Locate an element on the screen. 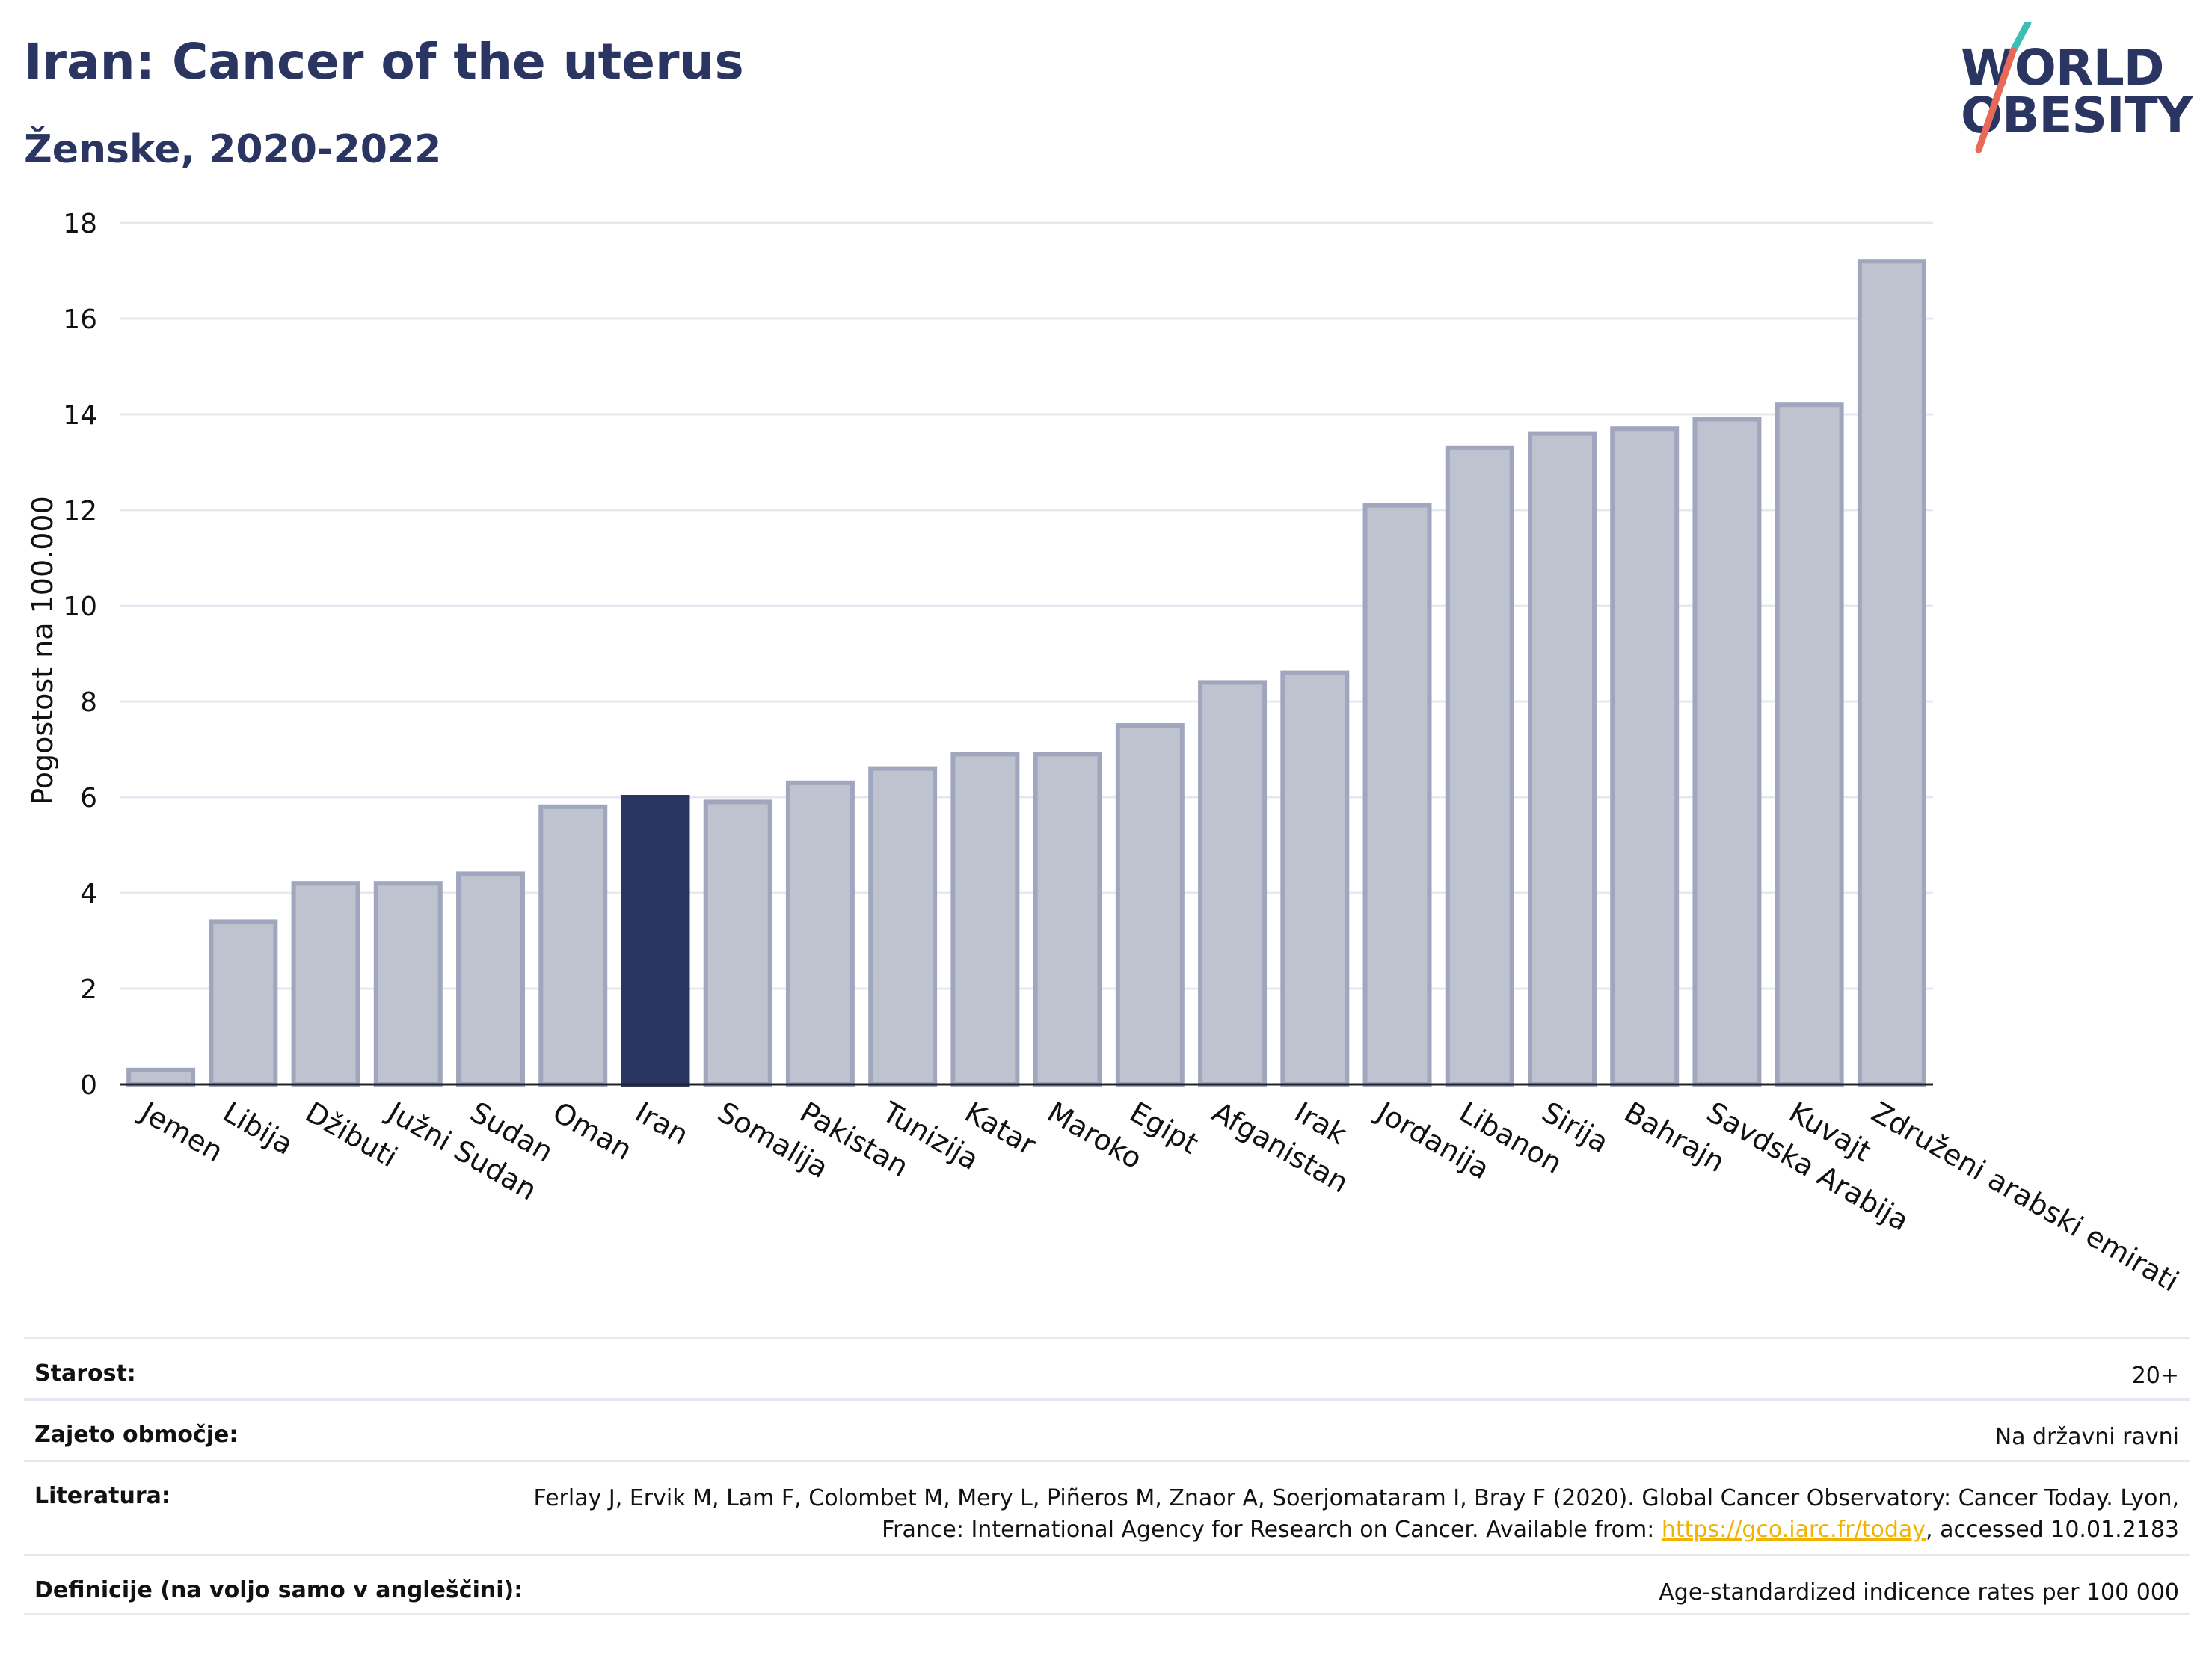 The width and height of the screenshot is (2212, 1655). y-tick-label: 12 is located at coordinates (80, 511).